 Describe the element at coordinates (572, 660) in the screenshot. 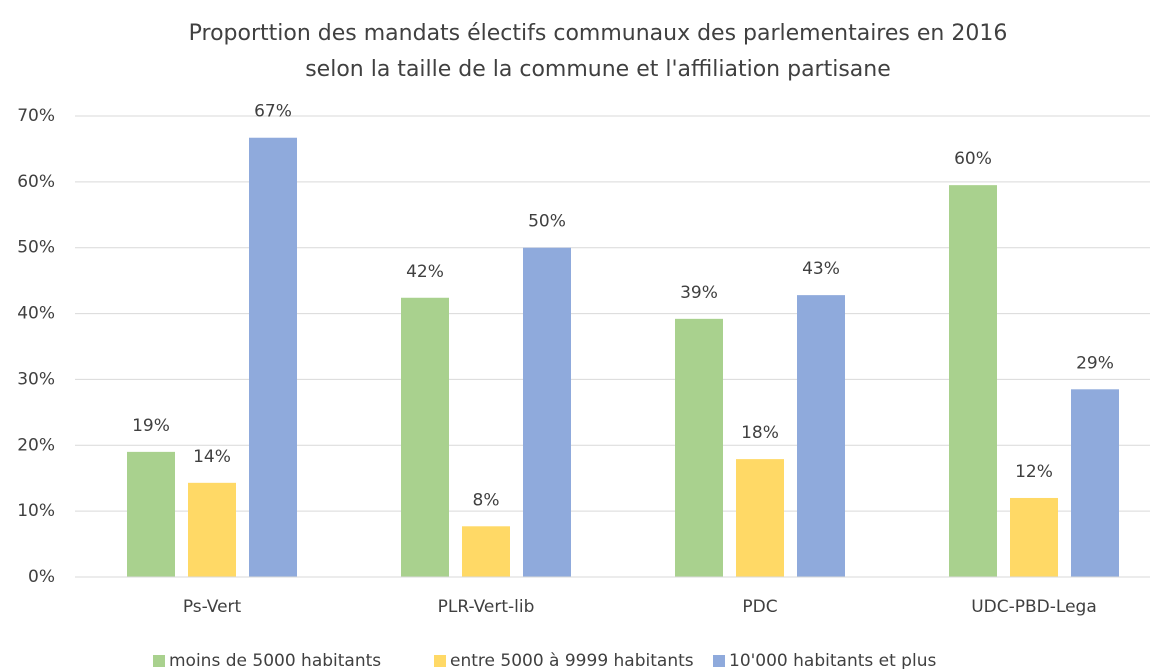

I see `legend-label: entre 5000 à 9999 habitants` at that location.